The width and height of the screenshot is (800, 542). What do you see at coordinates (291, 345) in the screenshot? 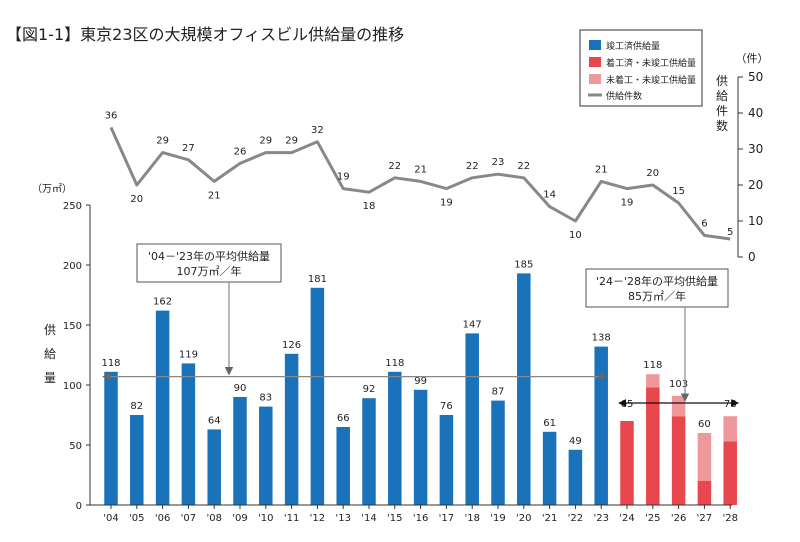
I see `bar-value-label: 126` at bounding box center [291, 345].